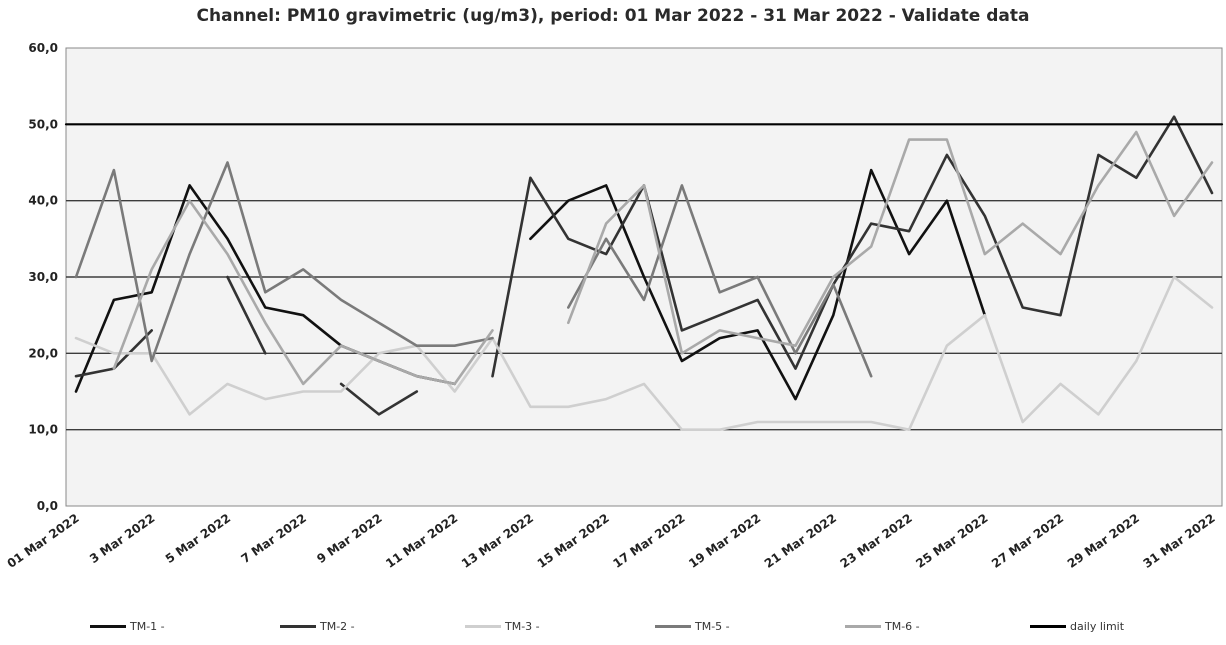 This screenshot has width=1226, height=645. Describe the element at coordinates (147, 626) in the screenshot. I see `legend-label: TM-1 -` at that location.